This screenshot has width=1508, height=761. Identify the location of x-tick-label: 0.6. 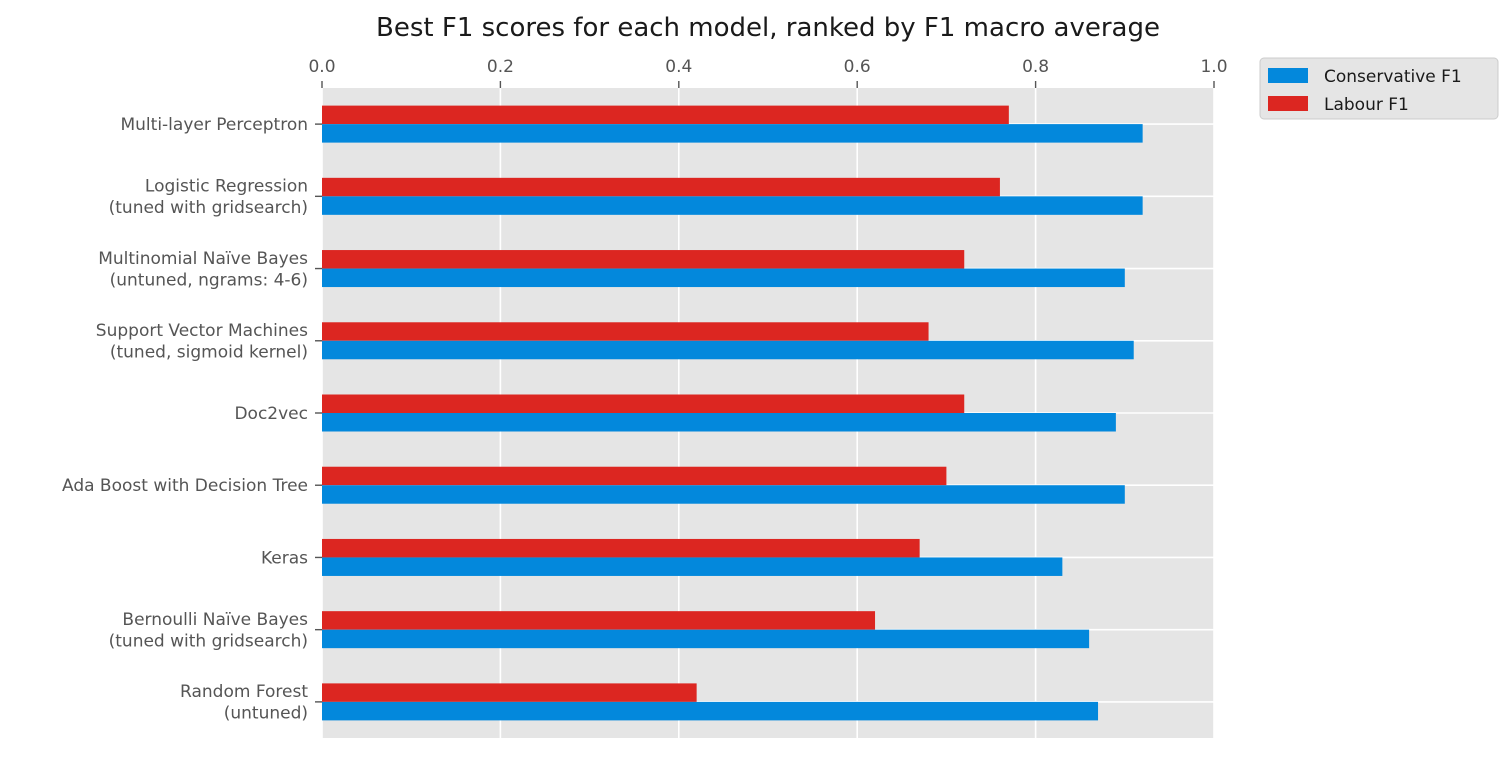
(857, 67).